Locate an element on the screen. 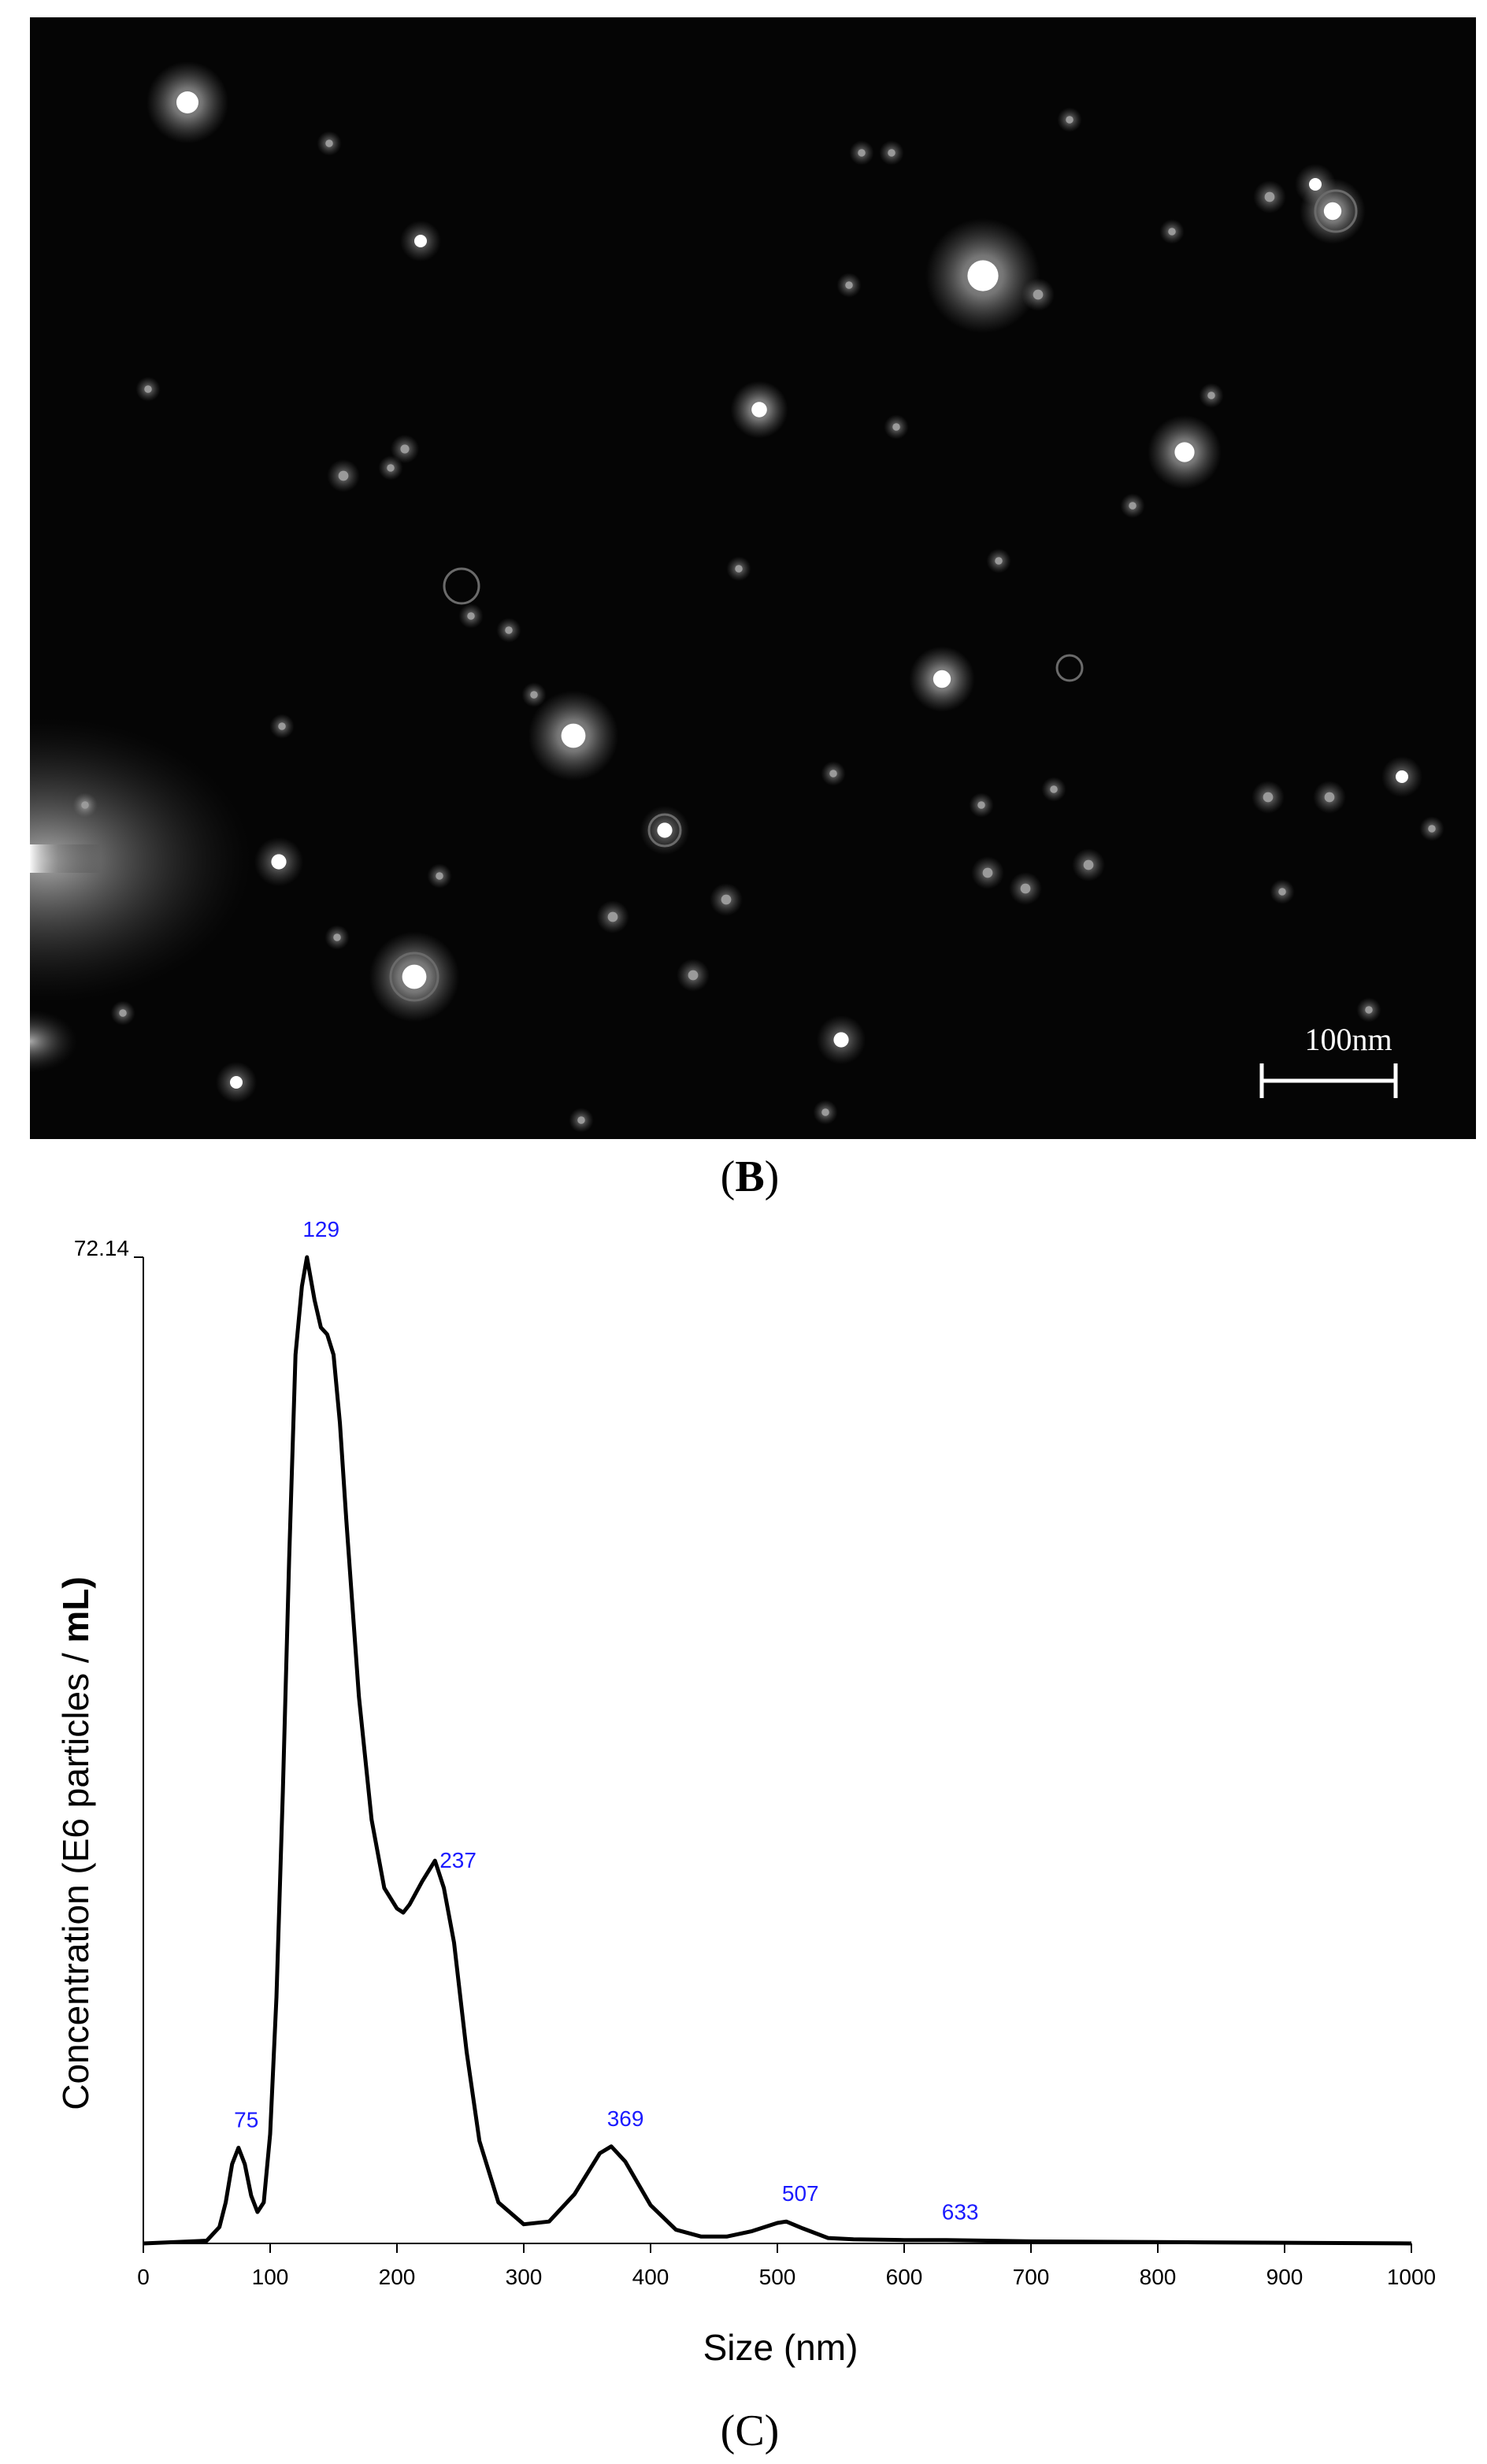 The width and height of the screenshot is (1487, 2464). y-axis-label-main: Concentration (E6 particles / is located at coordinates (75, 1876).